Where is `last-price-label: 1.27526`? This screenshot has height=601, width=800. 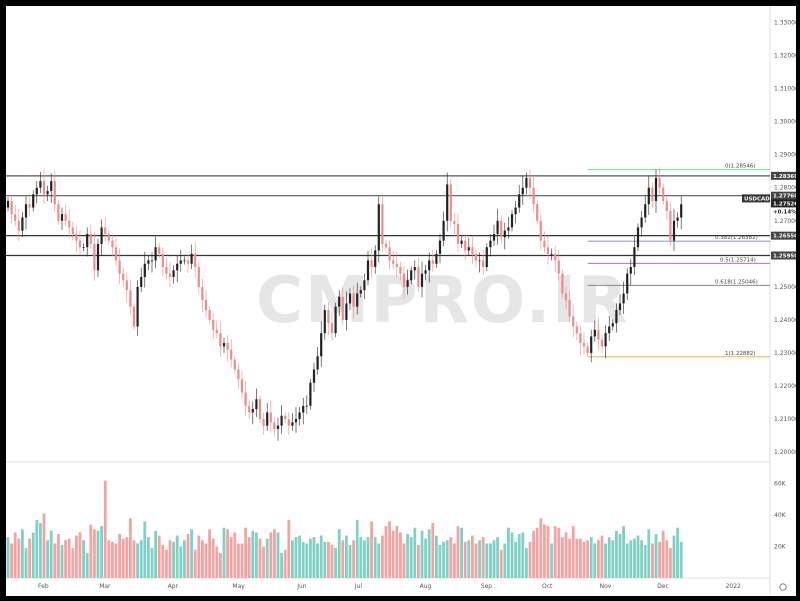
last-price-label: 1.27526 is located at coordinates (784, 204).